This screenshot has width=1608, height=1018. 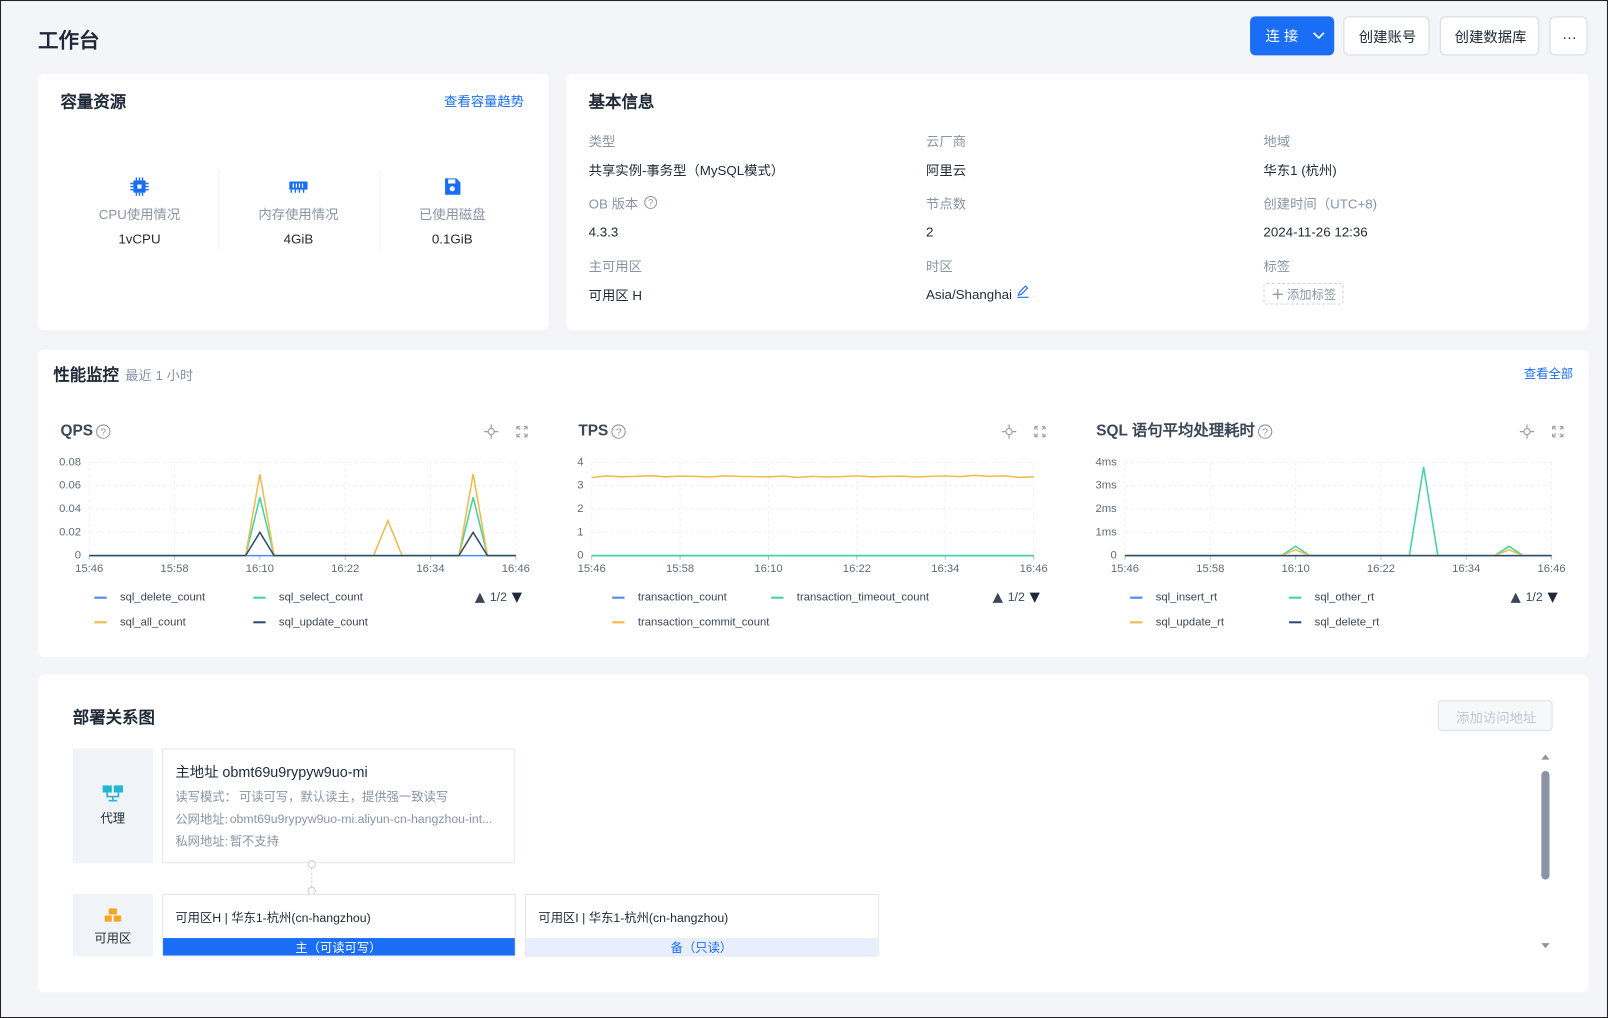 I want to click on zone-box: 可用区I | 华东1-杭州(cn-hangzhou) 备（只读）, so click(x=702, y=925).